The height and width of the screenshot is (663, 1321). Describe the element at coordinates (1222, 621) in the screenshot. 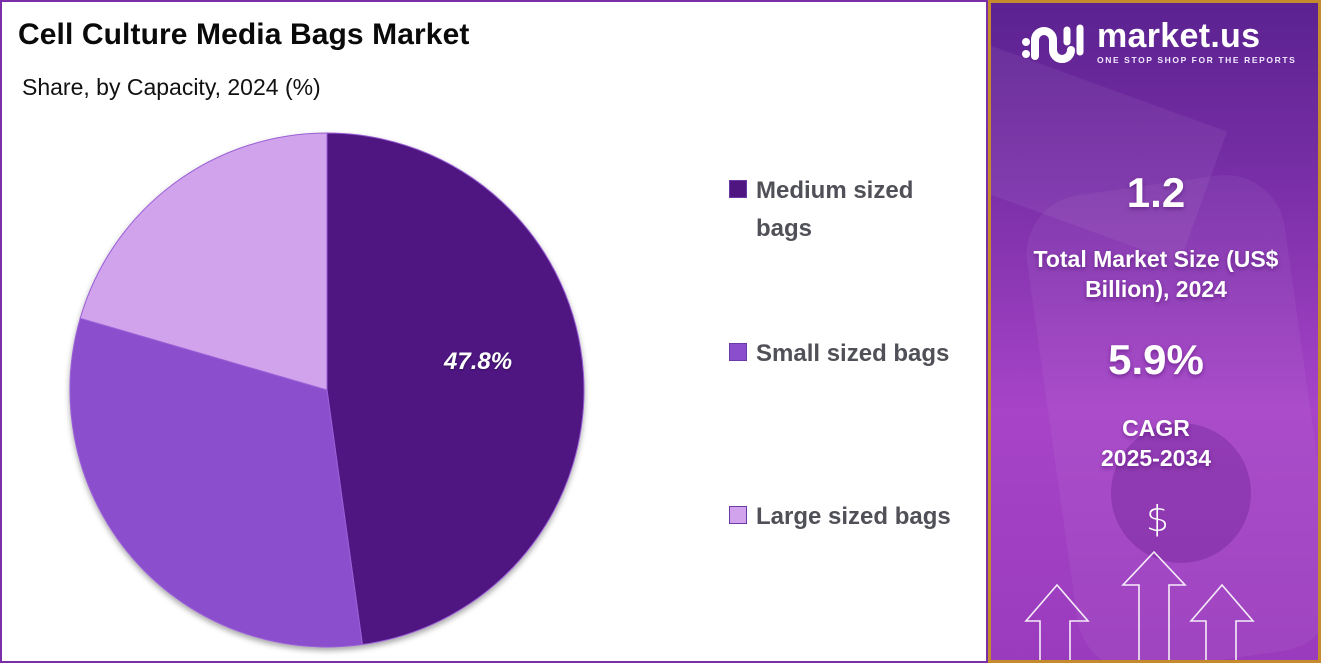

I see `arrow-up-right-icon` at that location.